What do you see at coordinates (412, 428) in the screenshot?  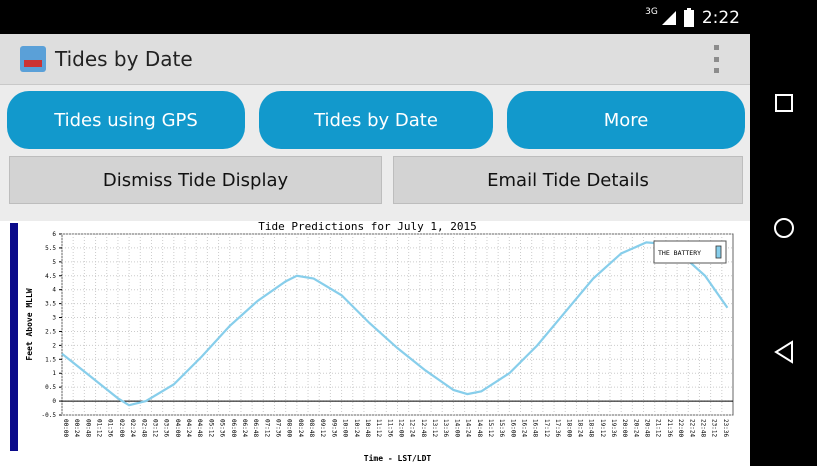 I see `x-tick-label: 12:24` at bounding box center [412, 428].